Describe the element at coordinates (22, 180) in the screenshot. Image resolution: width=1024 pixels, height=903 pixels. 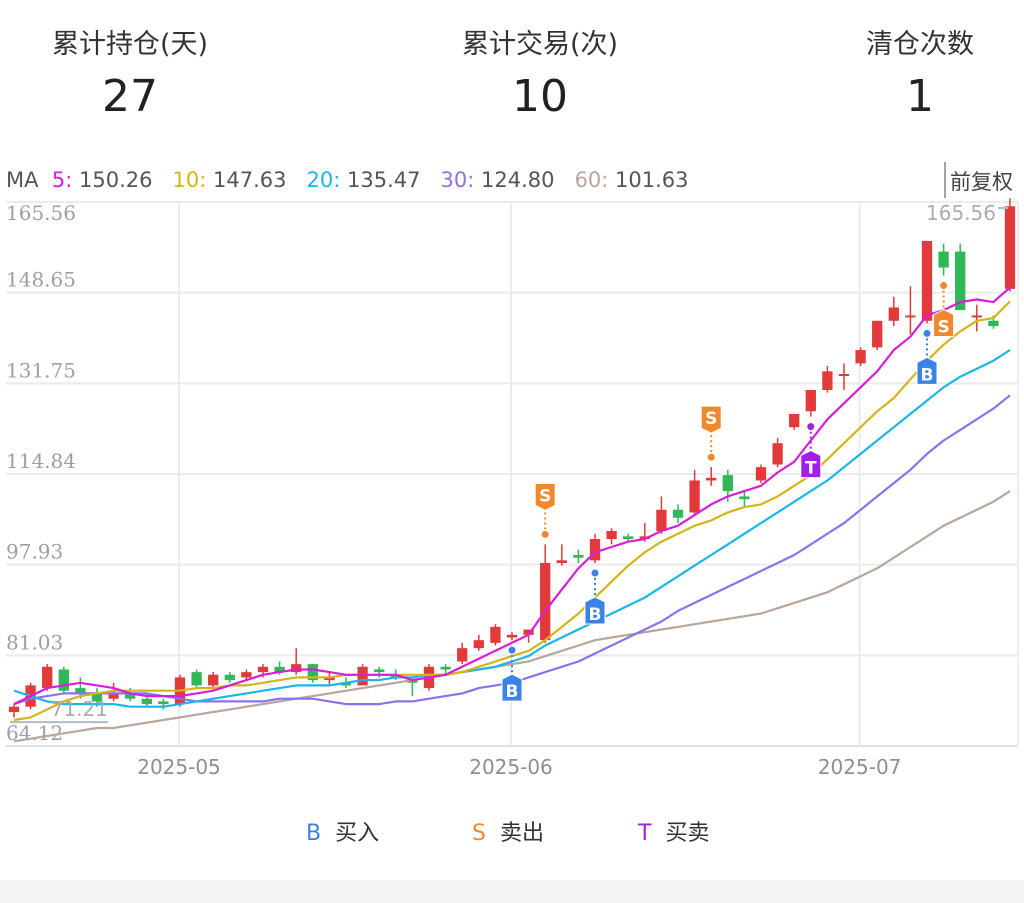
I see `ma-prefix: MA` at that location.